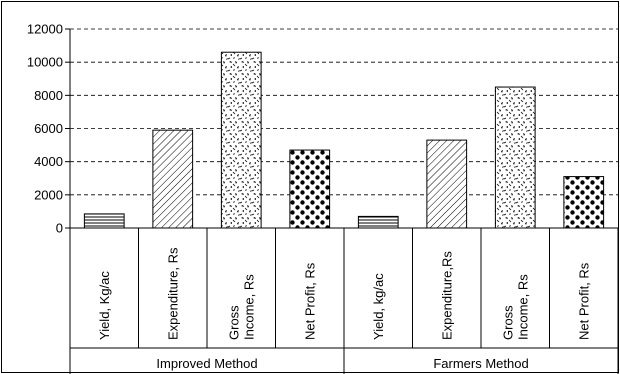 Image resolution: width=620 pixels, height=374 pixels. I want to click on y-tick-label: 10000, so click(45, 62).